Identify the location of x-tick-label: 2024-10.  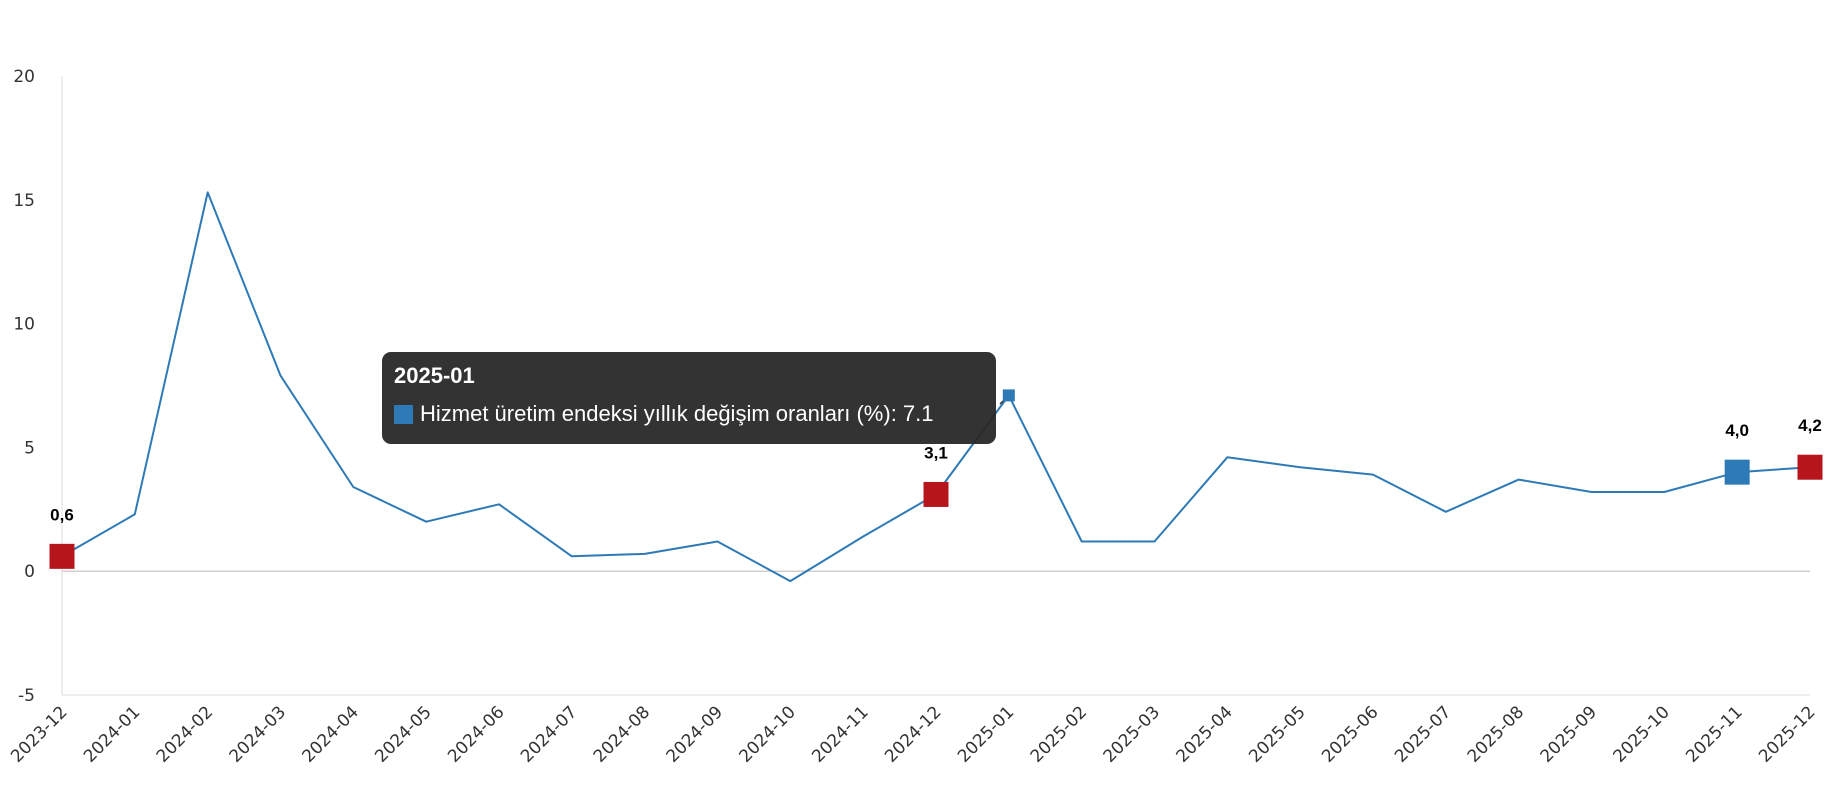
(768, 734).